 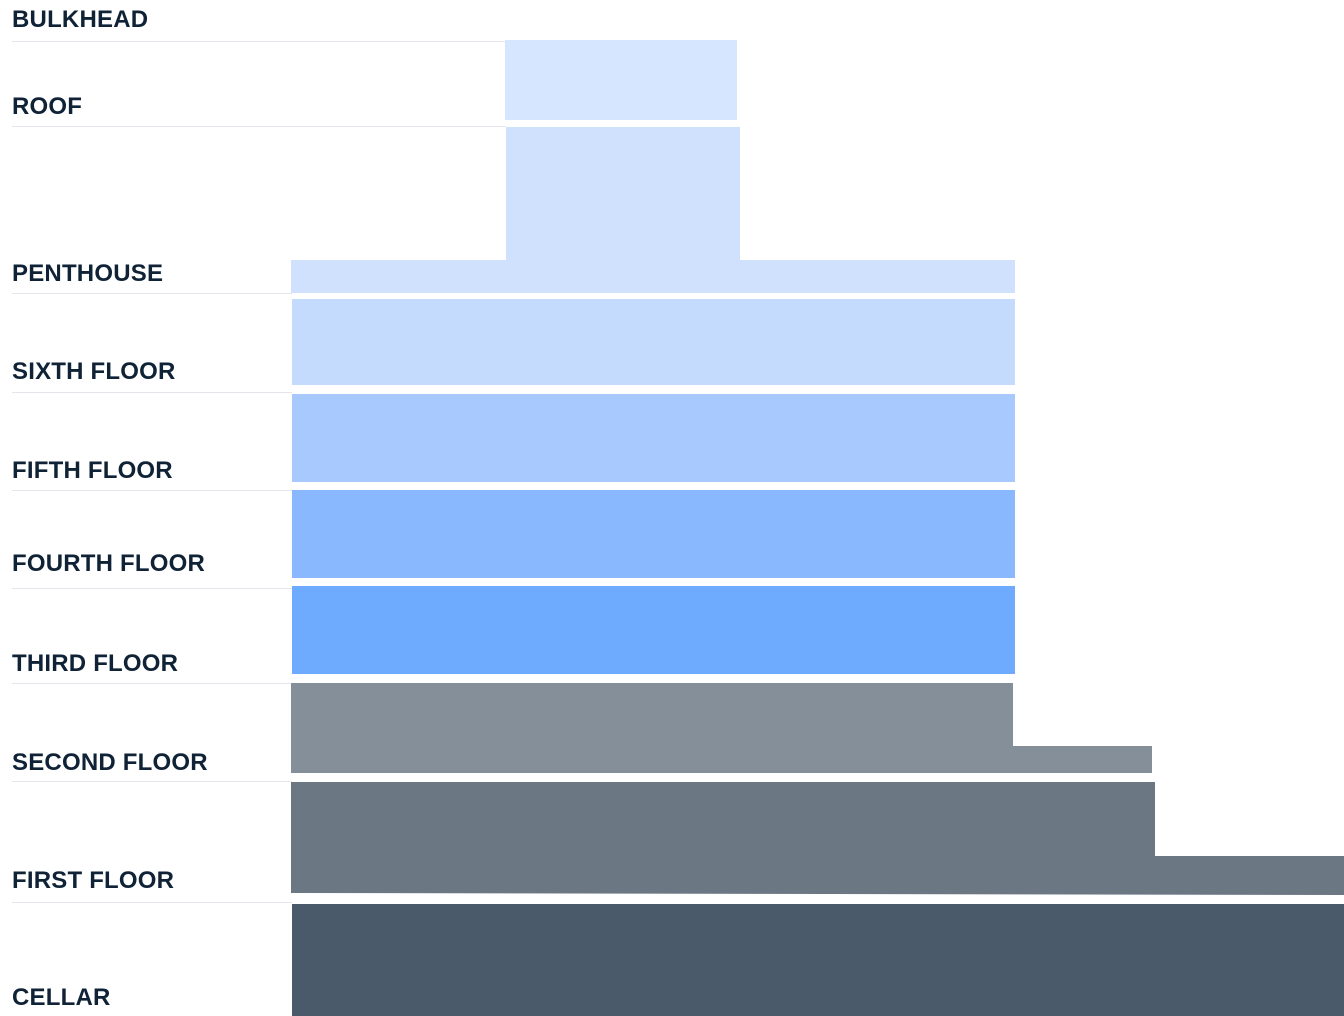 I want to click on roof-block-shape, so click(x=623, y=194).